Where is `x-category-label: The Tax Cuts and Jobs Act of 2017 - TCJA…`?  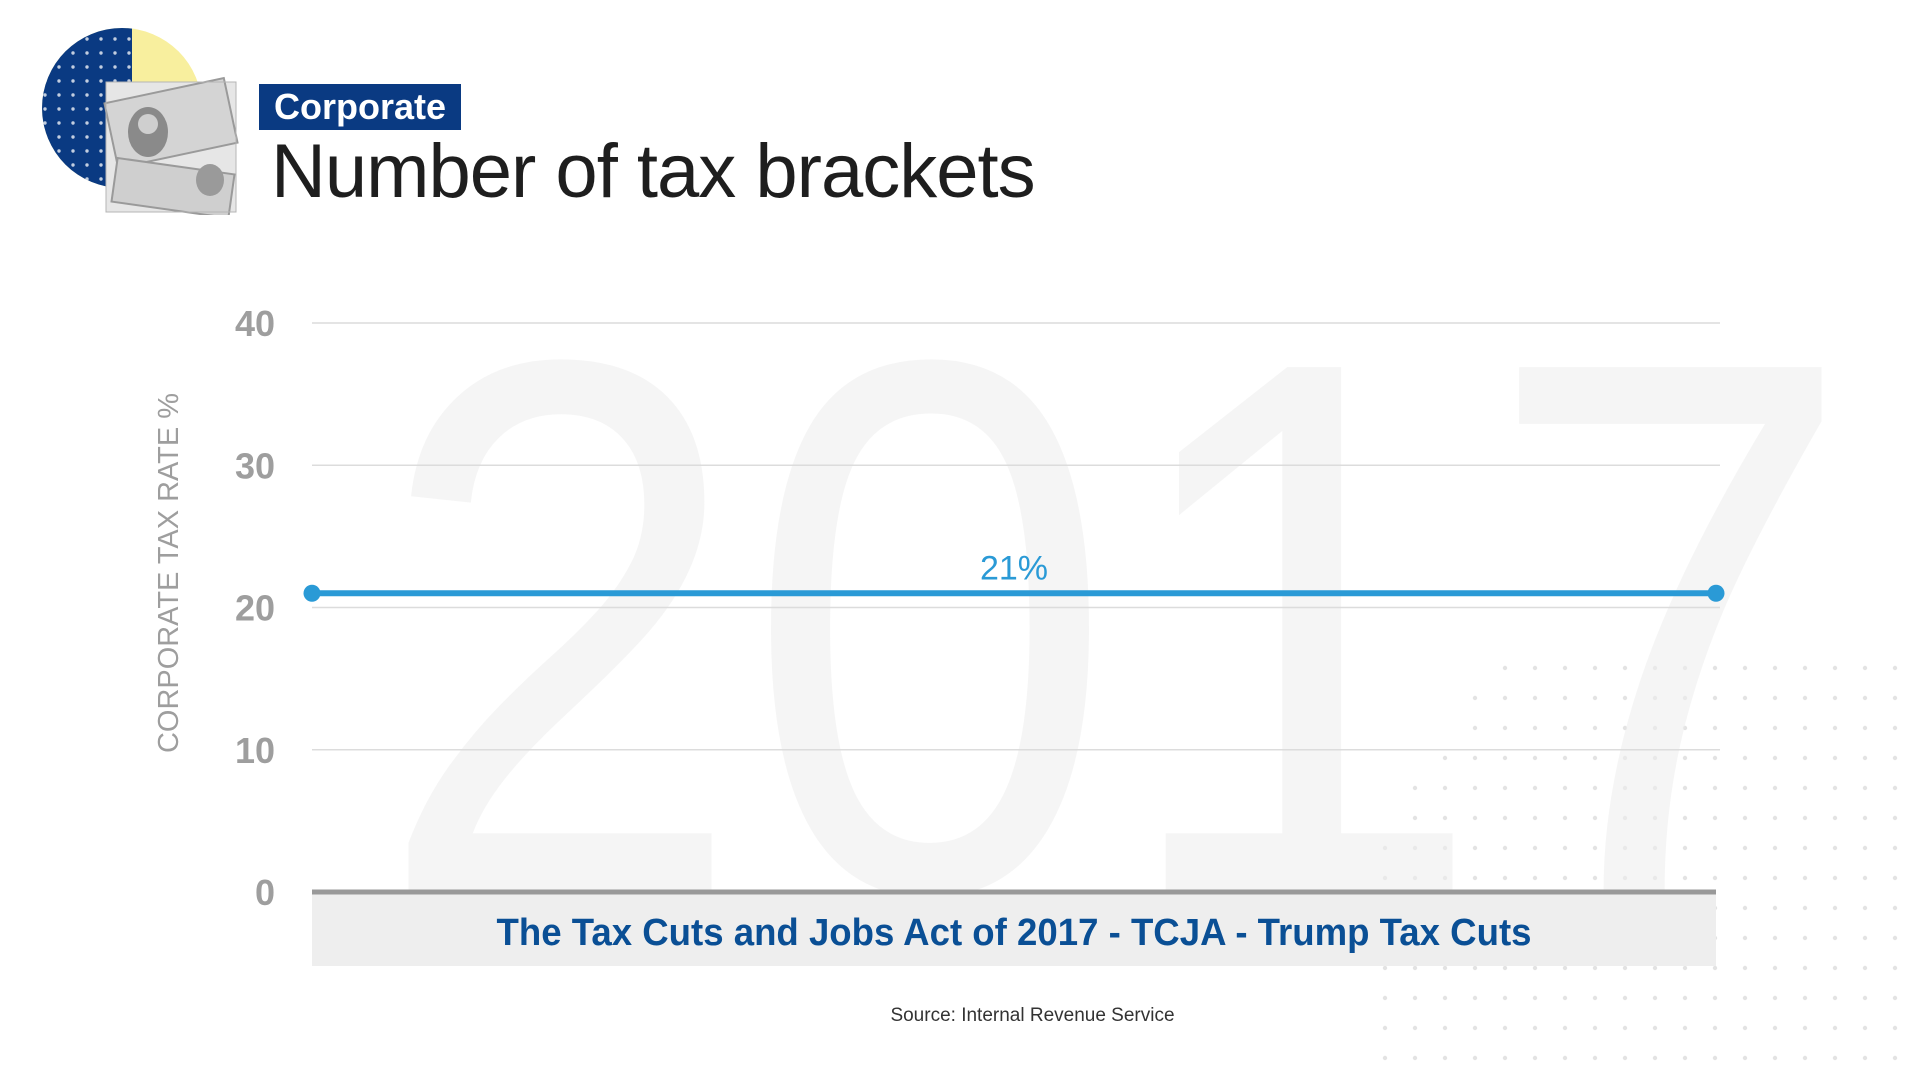
x-category-label: The Tax Cuts and Jobs Act of 2017 - TCJA… is located at coordinates (1014, 933).